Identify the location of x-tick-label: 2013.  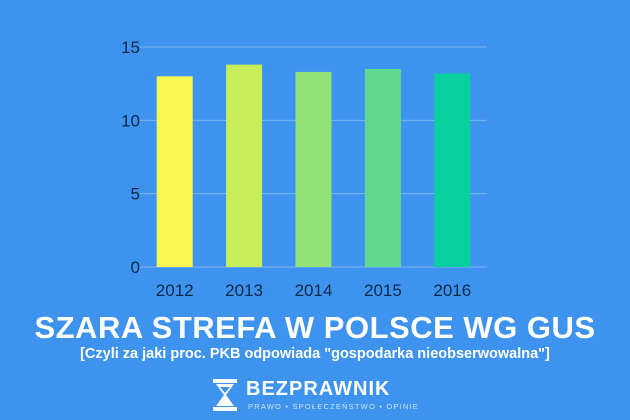
(244, 290).